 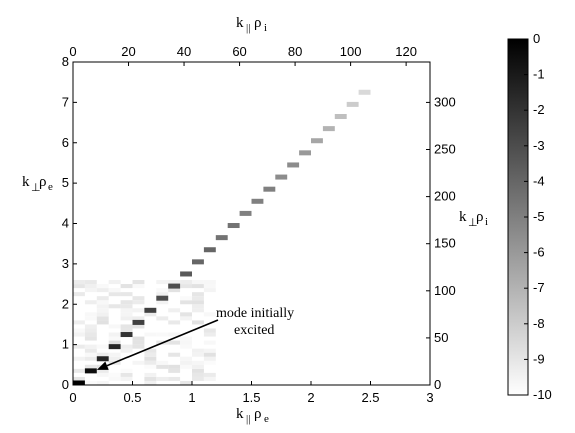 What do you see at coordinates (265, 28) in the screenshot?
I see `svg-text: i` at bounding box center [265, 28].